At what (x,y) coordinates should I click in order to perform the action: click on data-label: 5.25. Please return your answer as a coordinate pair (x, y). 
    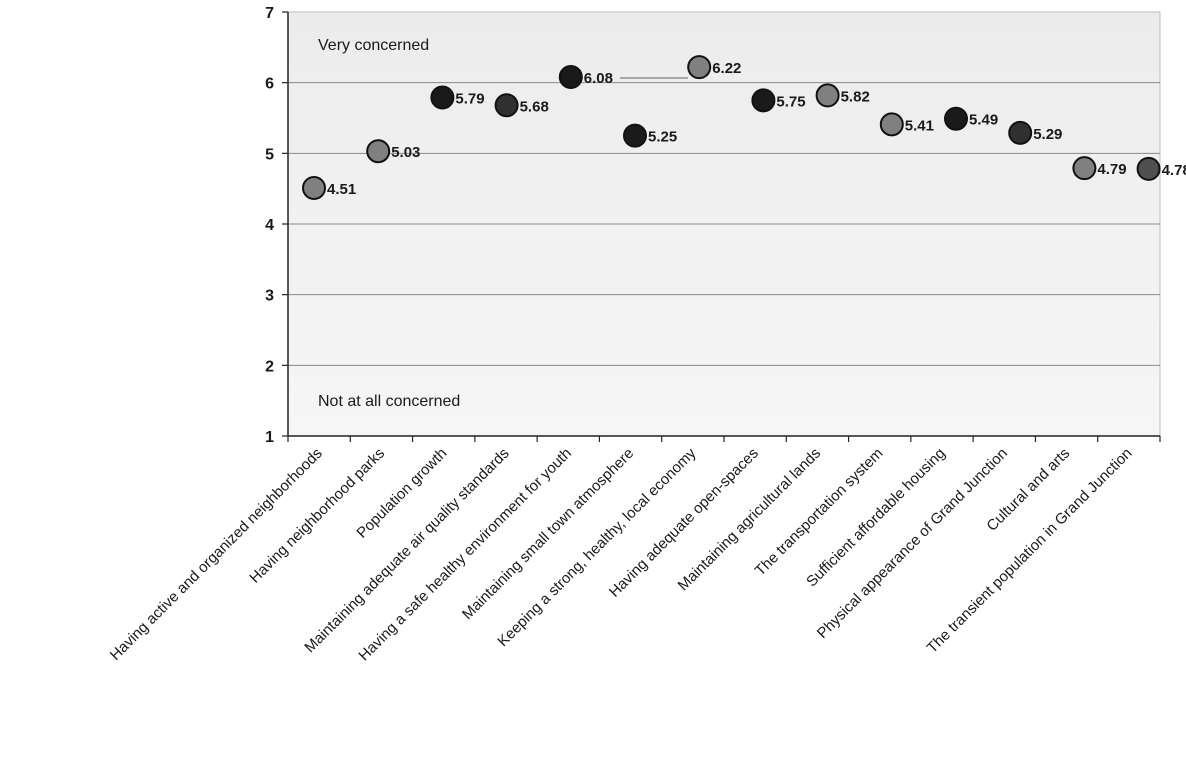
    Looking at the image, I should click on (662, 137).